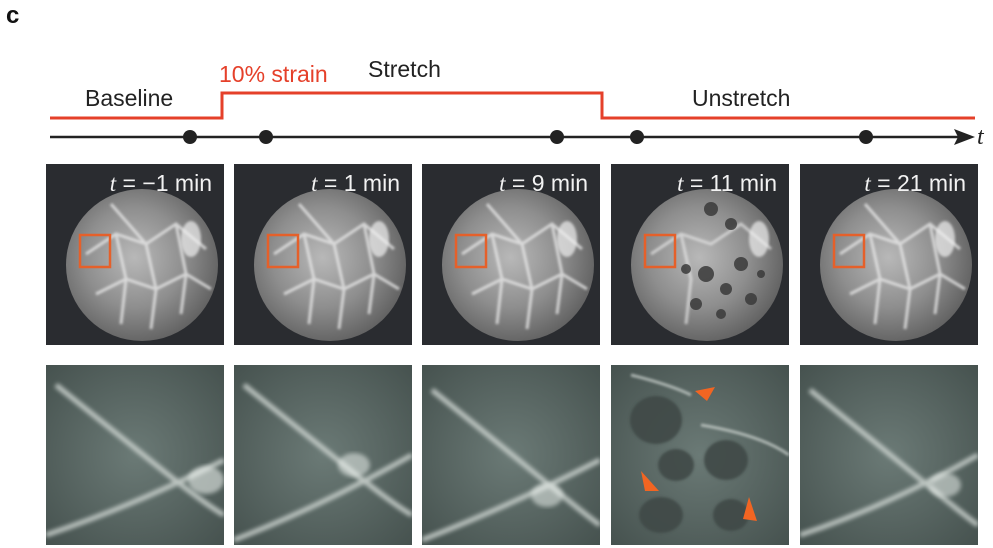  I want to click on timeline, so click(512, 118).